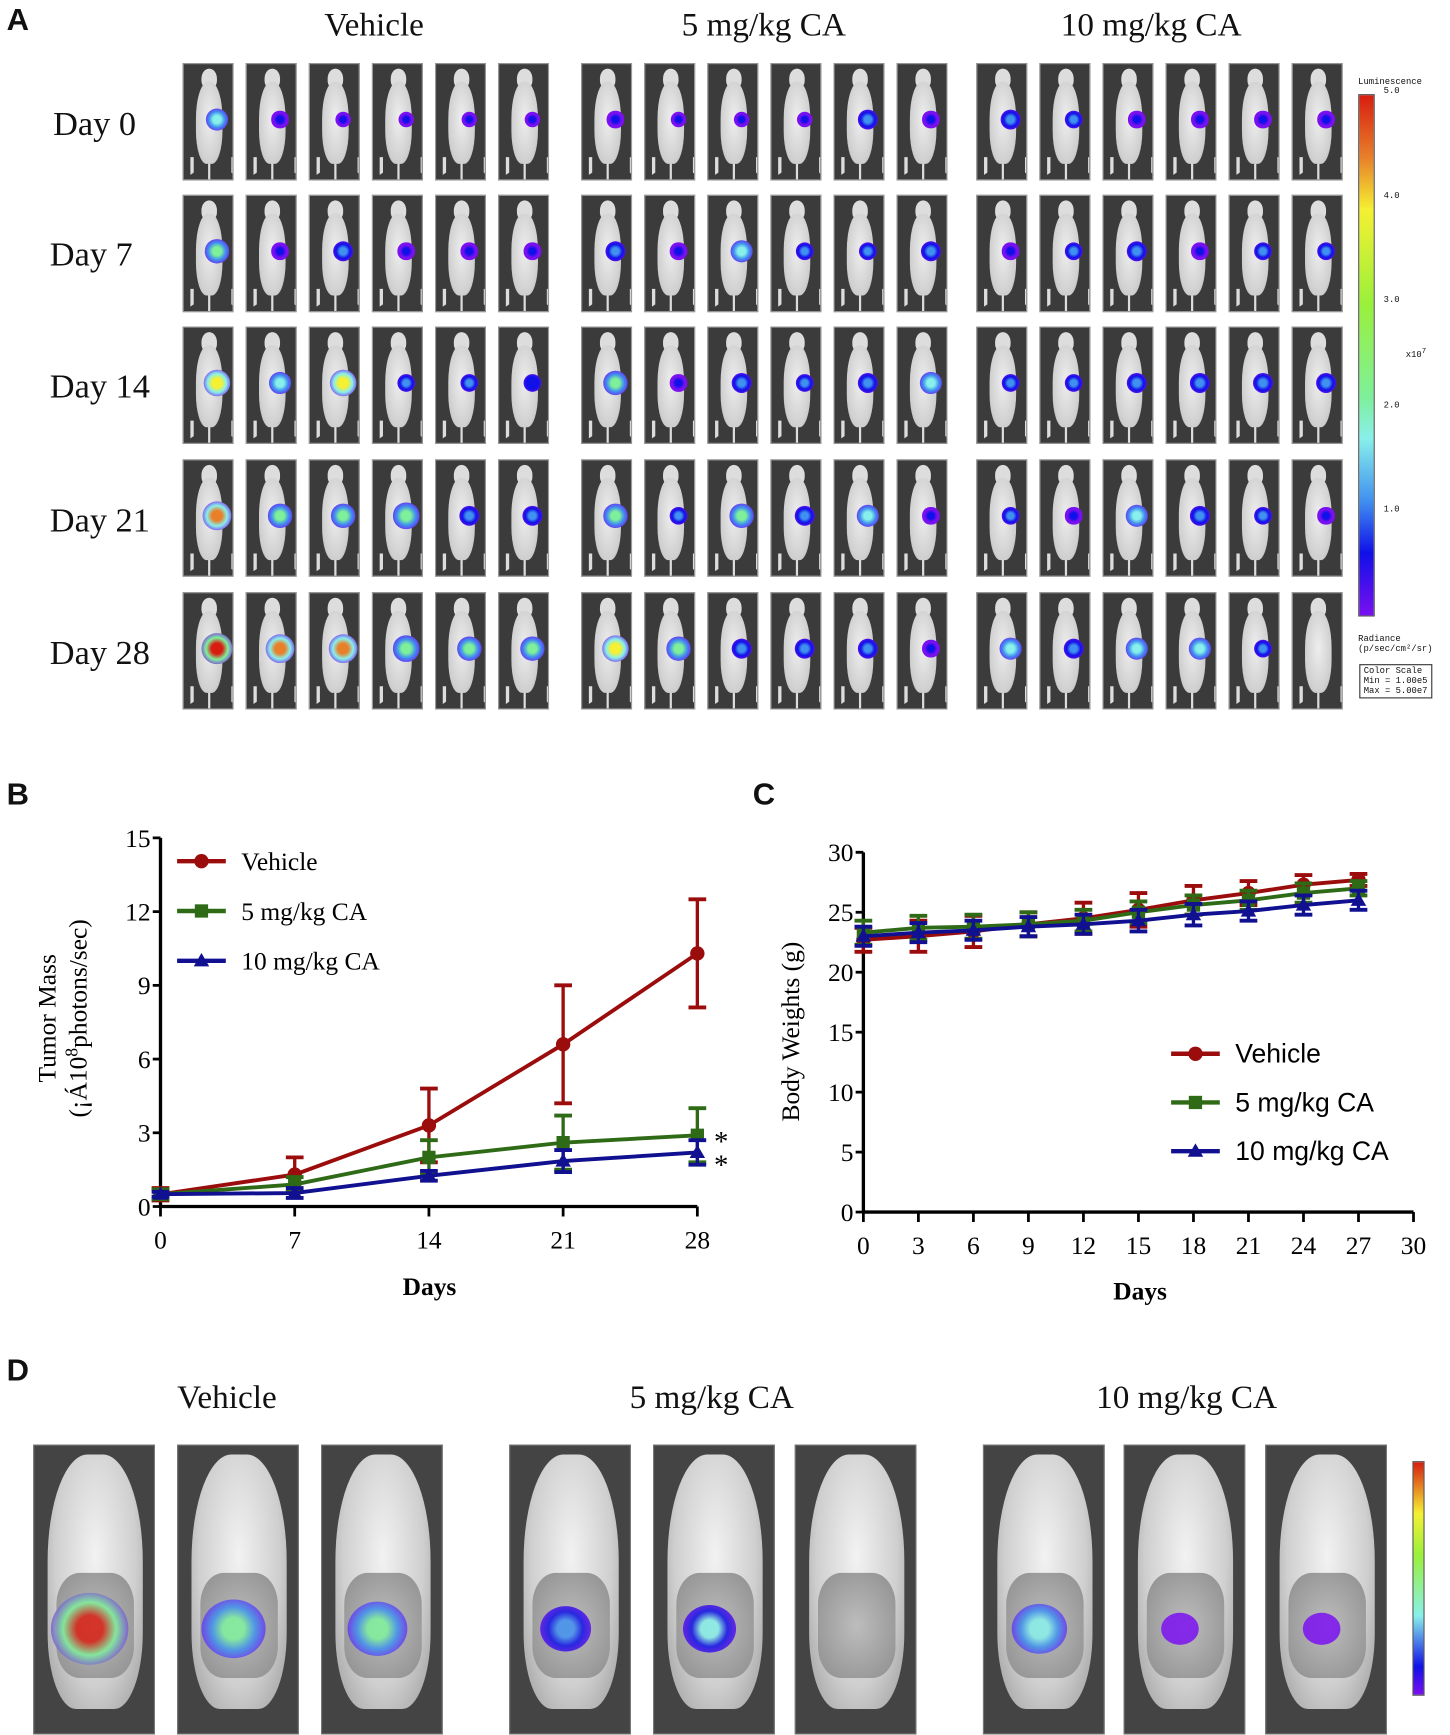 The image size is (1450, 1735). Describe the element at coordinates (840, 912) in the screenshot. I see `y-tick-label: 25` at that location.